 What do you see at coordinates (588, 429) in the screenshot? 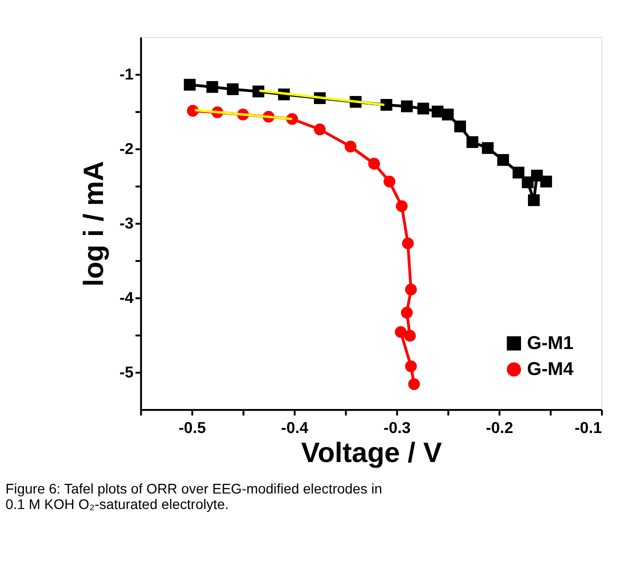
I see `x-tick-label: -0.1` at bounding box center [588, 429].